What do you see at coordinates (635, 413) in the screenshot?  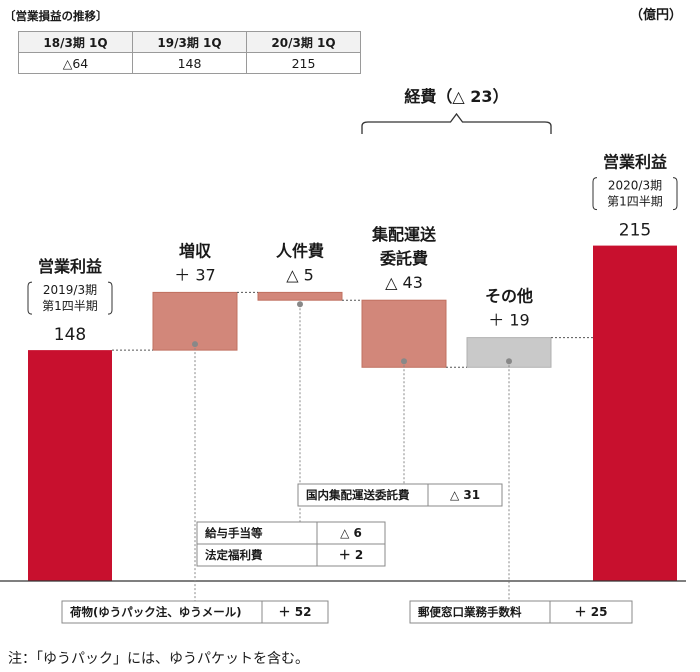 I see `bar-end` at bounding box center [635, 413].